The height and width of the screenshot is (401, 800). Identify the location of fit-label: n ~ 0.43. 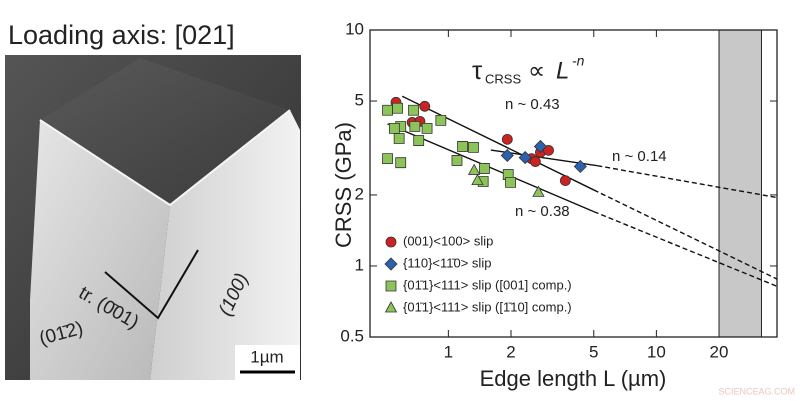
(532, 104).